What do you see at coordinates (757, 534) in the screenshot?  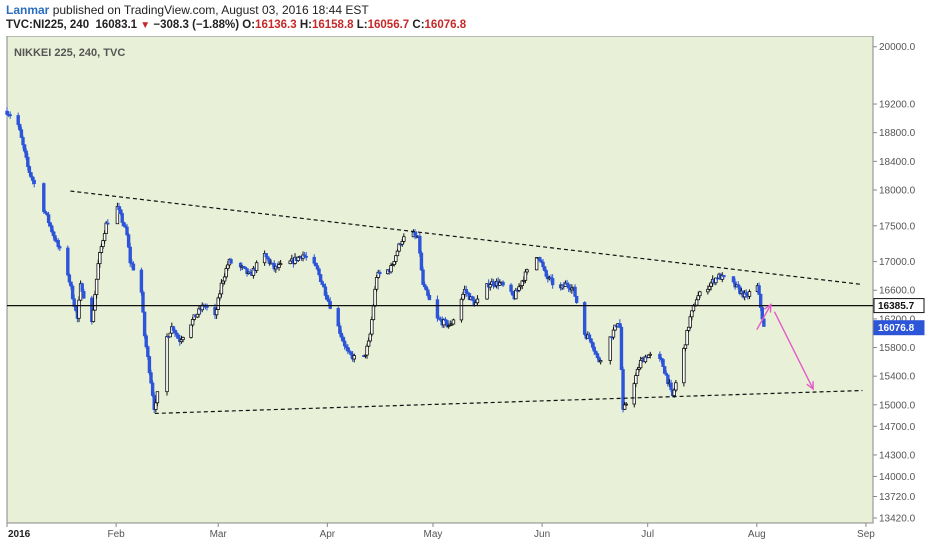 I see `x-tick-label: Aug` at bounding box center [757, 534].